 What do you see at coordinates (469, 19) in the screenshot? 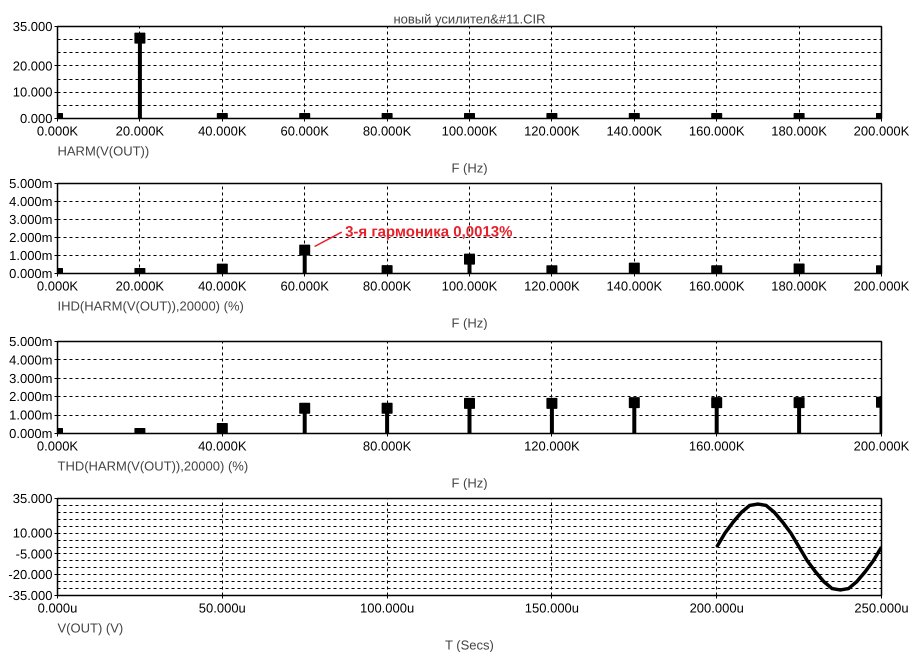
I see `chart-title: новый усилител&#11.CIR` at bounding box center [469, 19].